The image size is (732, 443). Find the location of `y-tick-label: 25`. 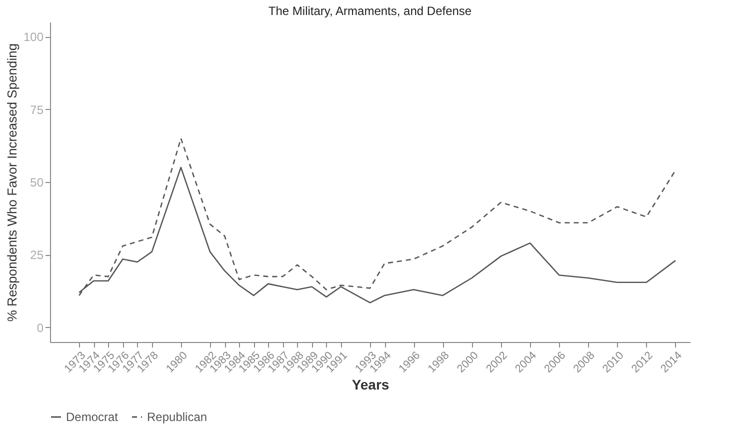

y-tick-label: 25 is located at coordinates (37, 255).